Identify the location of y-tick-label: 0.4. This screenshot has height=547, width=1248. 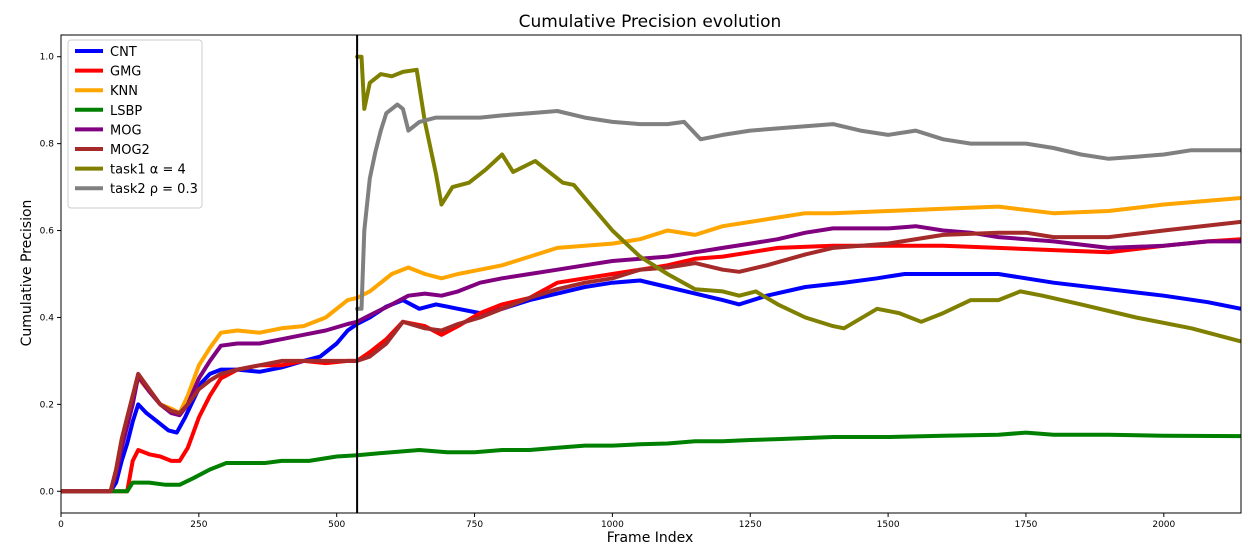
(47, 318).